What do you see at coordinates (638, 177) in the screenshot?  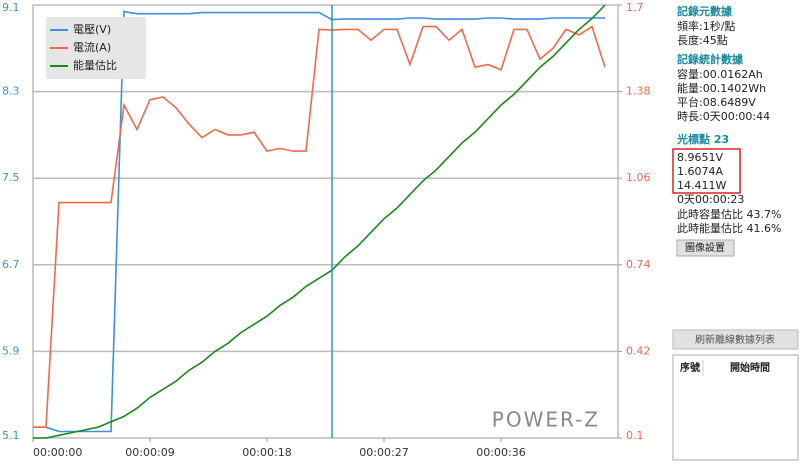 I see `y2-tick-label: 1.06` at bounding box center [638, 177].